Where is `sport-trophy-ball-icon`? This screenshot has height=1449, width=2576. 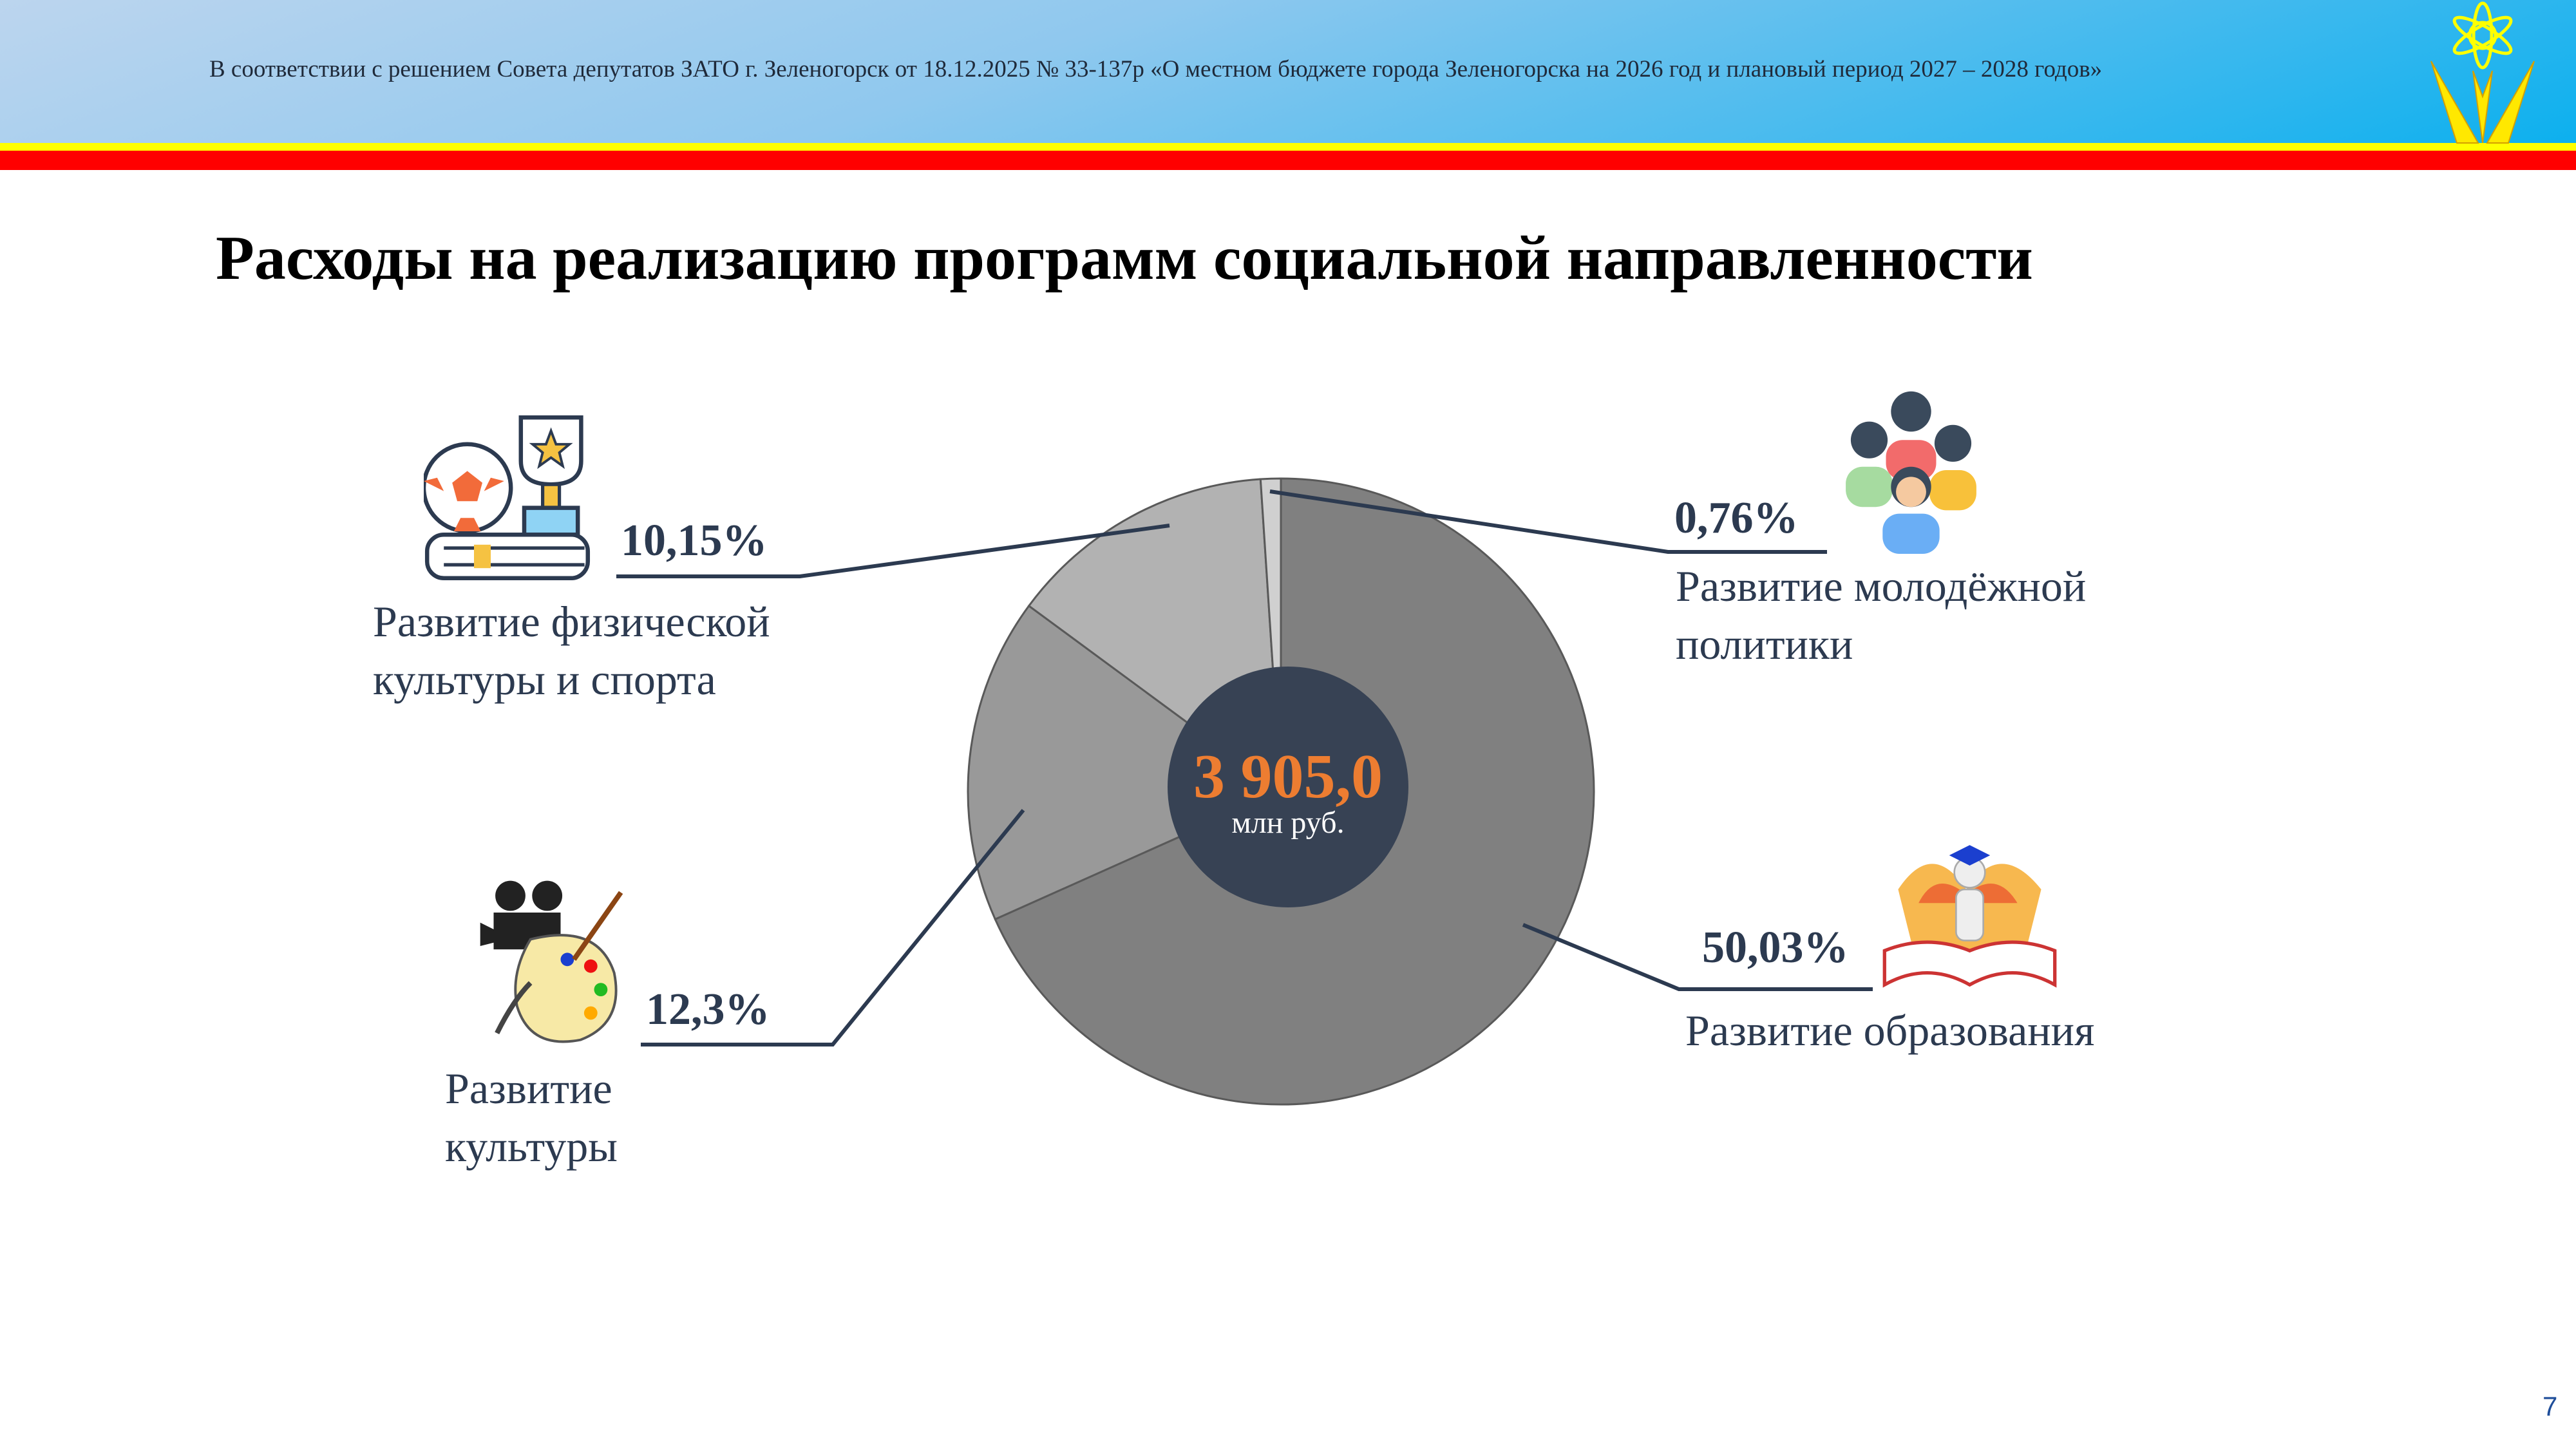 sport-trophy-ball-icon is located at coordinates (508, 498).